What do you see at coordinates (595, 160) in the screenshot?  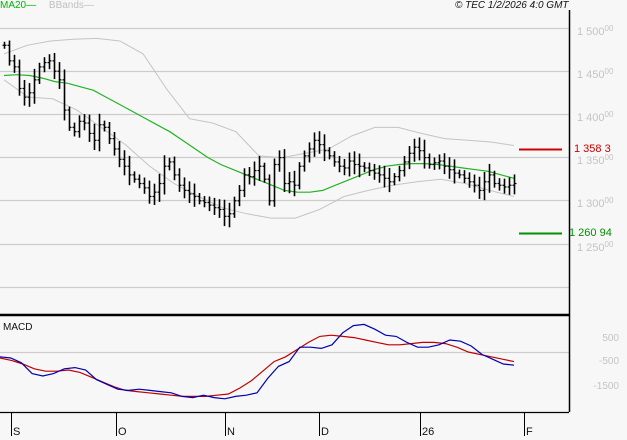 I see `price-axis-label: 1 35000` at bounding box center [595, 160].